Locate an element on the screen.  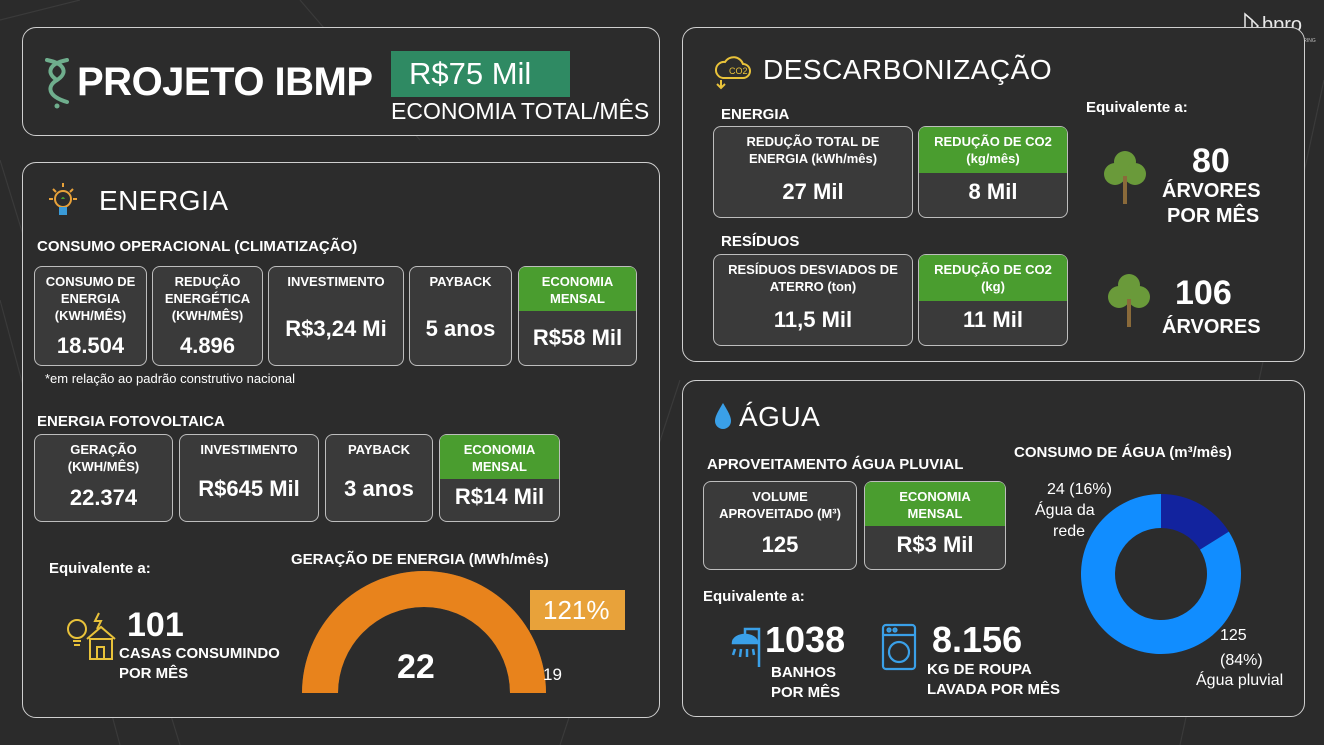
card-label: REDUÇÃO ENERGÉTICA (KWH/MÊS) is located at coordinates (207, 298).